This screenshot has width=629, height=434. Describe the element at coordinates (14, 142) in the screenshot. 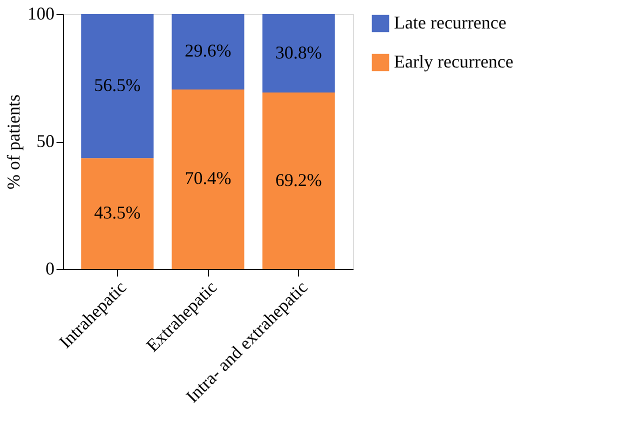

I see `y-axis-title: % of patients` at that location.